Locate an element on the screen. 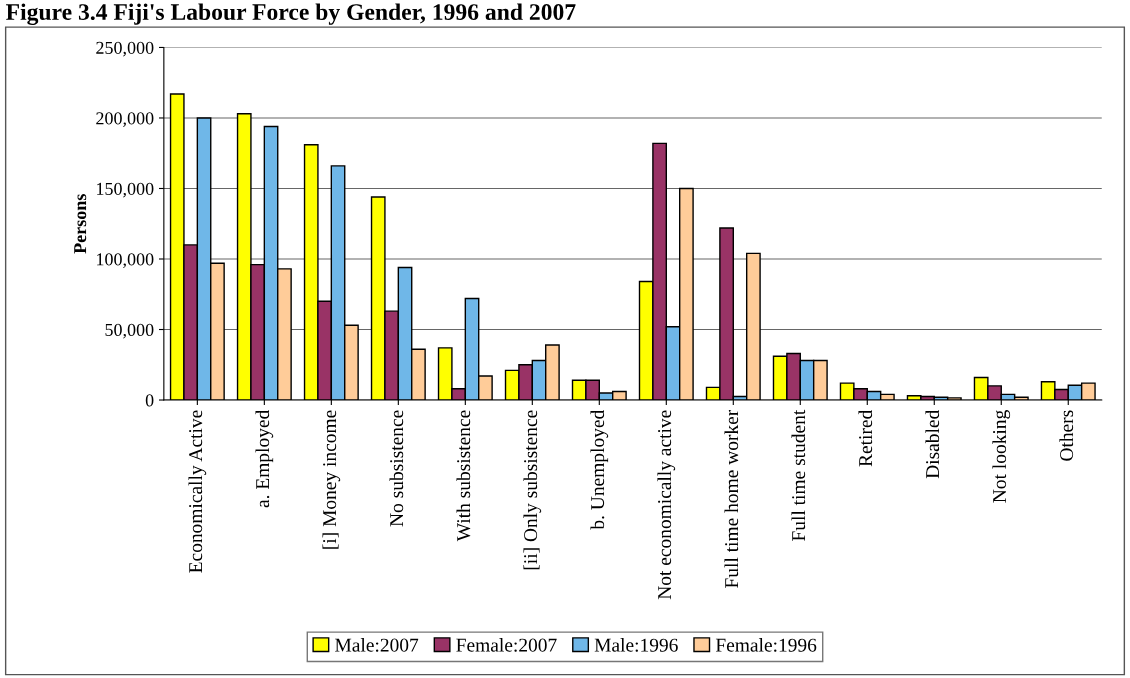 The height and width of the screenshot is (678, 1130). y-tick-label: 200,000 is located at coordinates (125, 120).